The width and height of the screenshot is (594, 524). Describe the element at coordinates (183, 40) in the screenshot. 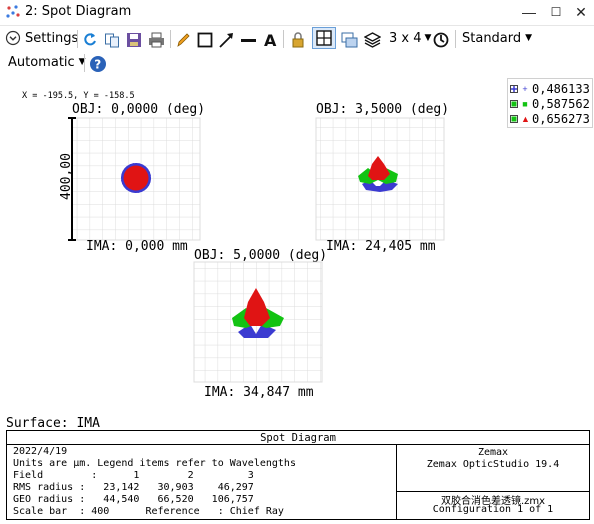

I see `pencil-icon` at that location.